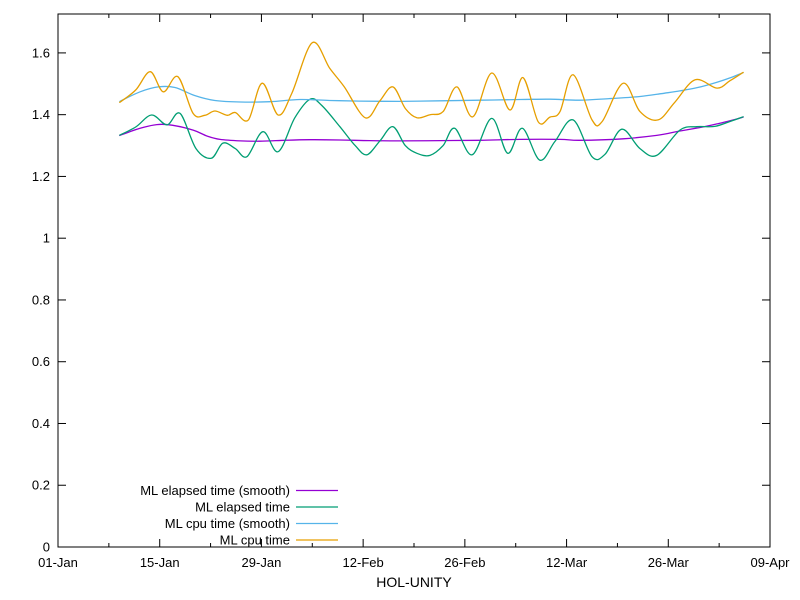  I want to click on x-tick-label: 26-Feb, so click(464, 562).